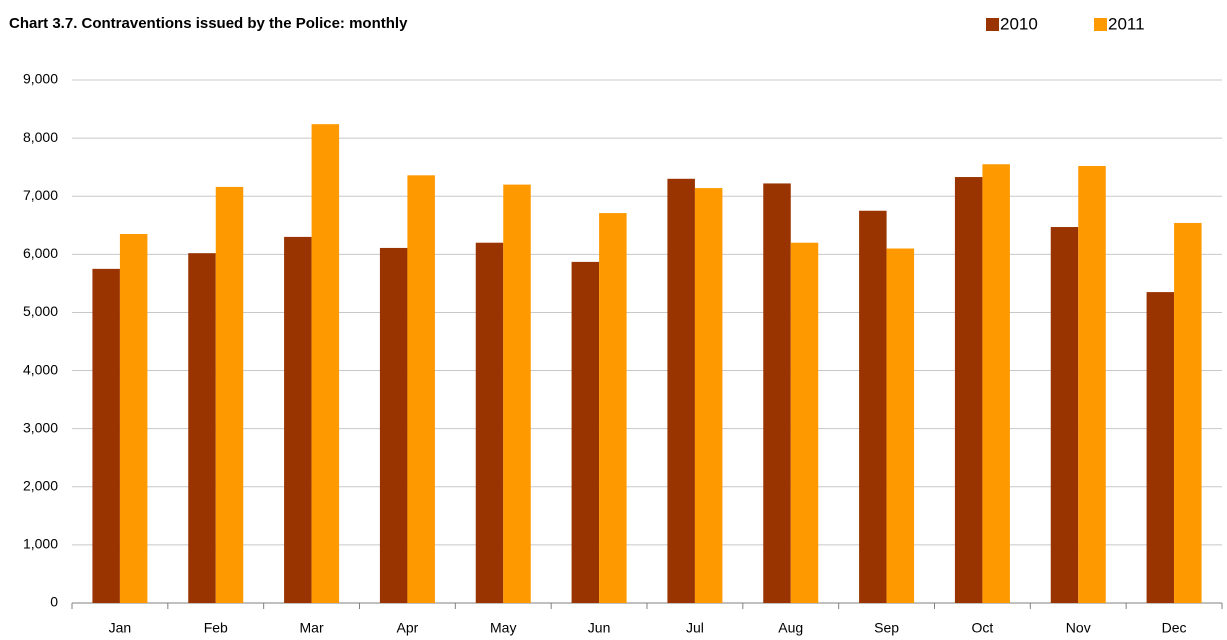  Describe the element at coordinates (1019, 23) in the screenshot. I see `legend-label: 2010` at that location.